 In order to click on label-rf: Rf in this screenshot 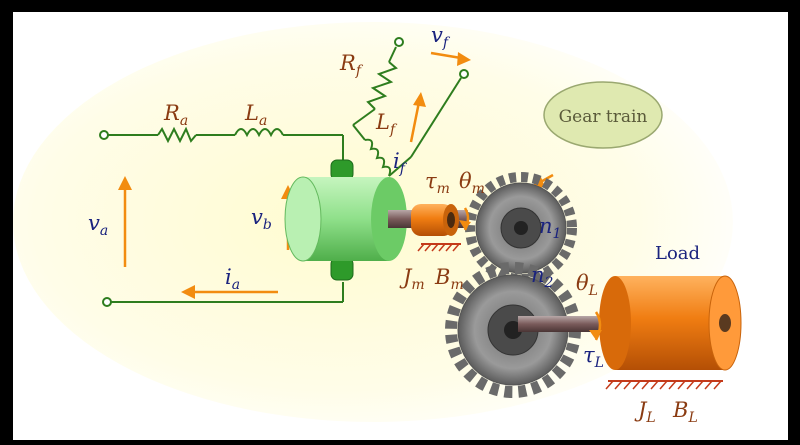, I will do `click(351, 65)`.